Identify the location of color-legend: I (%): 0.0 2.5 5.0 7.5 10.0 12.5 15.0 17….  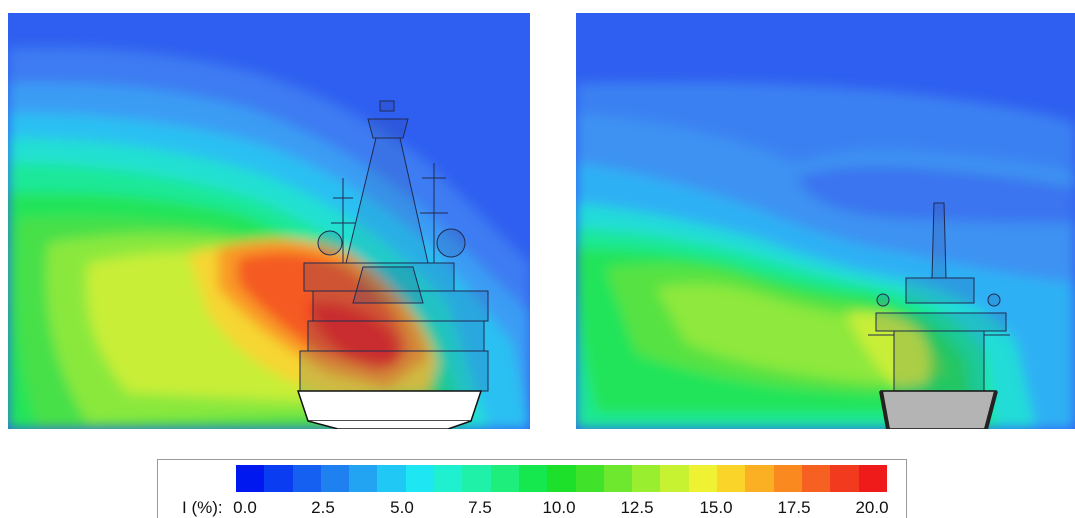
(532, 488).